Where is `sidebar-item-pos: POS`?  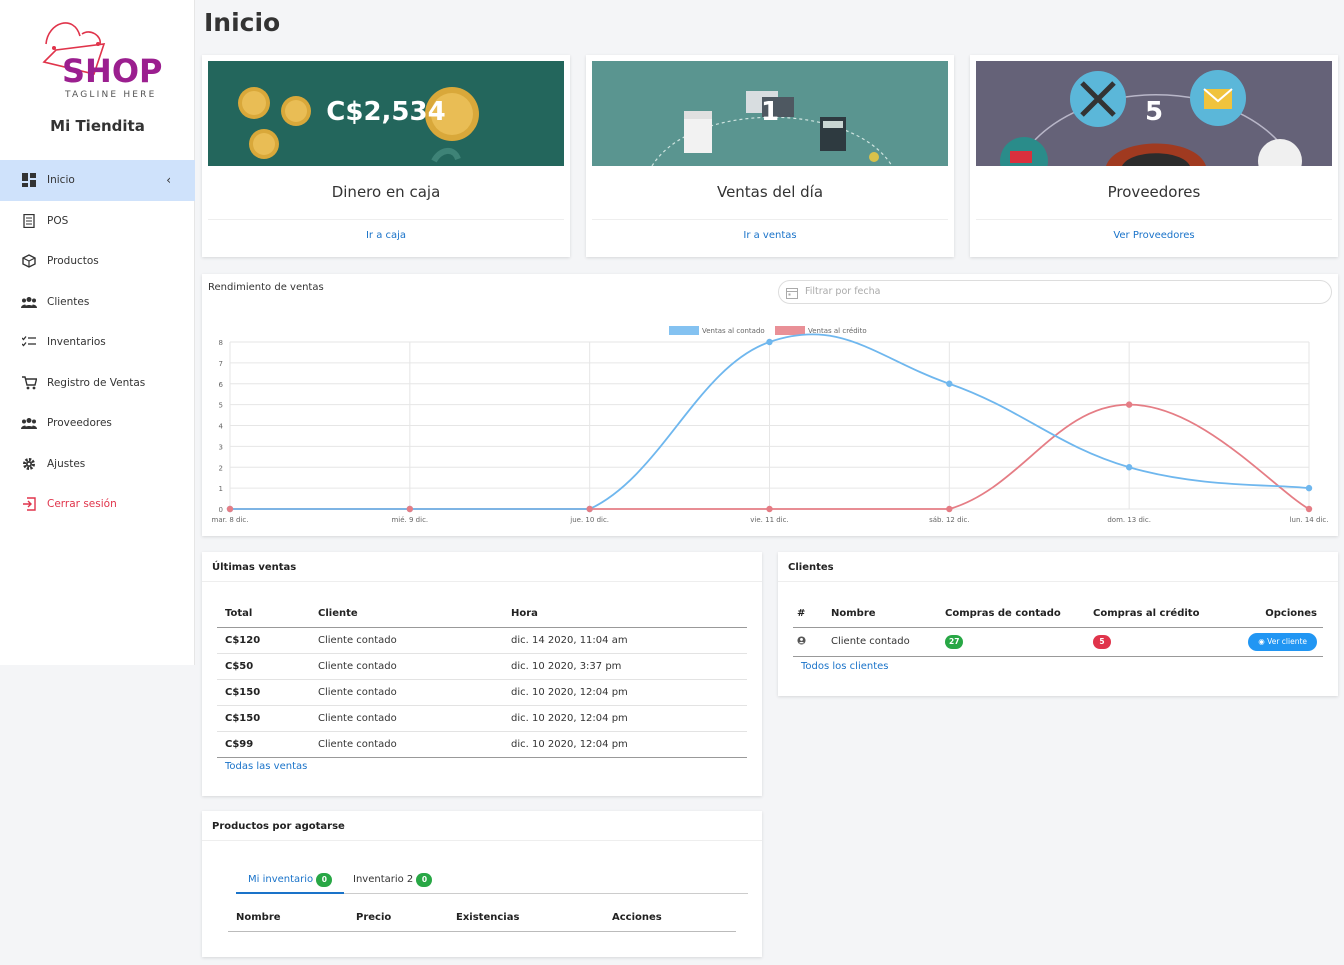
sidebar-item-pos: POS is located at coordinates (97, 221).